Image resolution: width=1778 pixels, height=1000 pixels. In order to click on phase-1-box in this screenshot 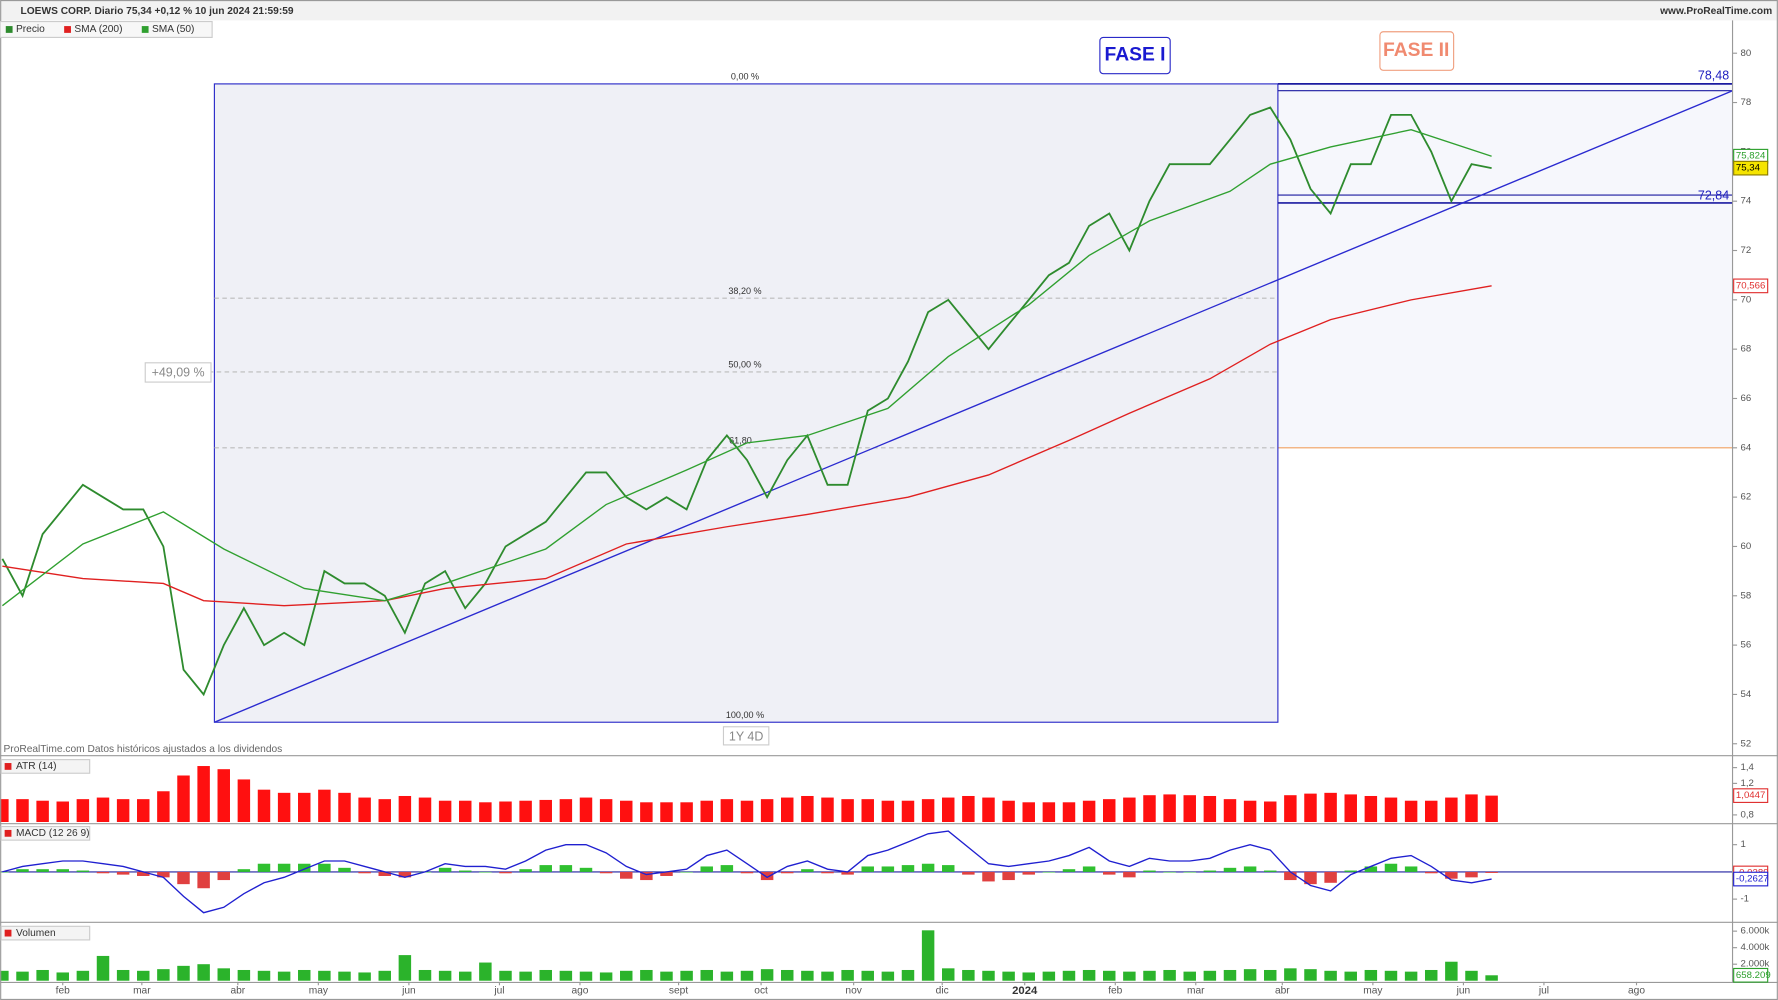, I will do `click(1135, 55)`.